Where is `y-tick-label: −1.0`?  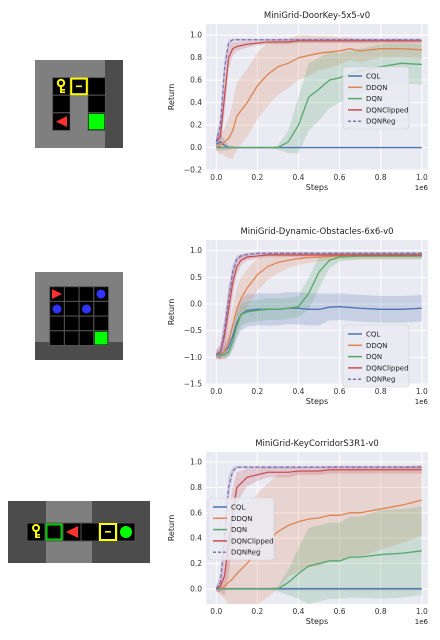 y-tick-label: −1.0 is located at coordinates (193, 357).